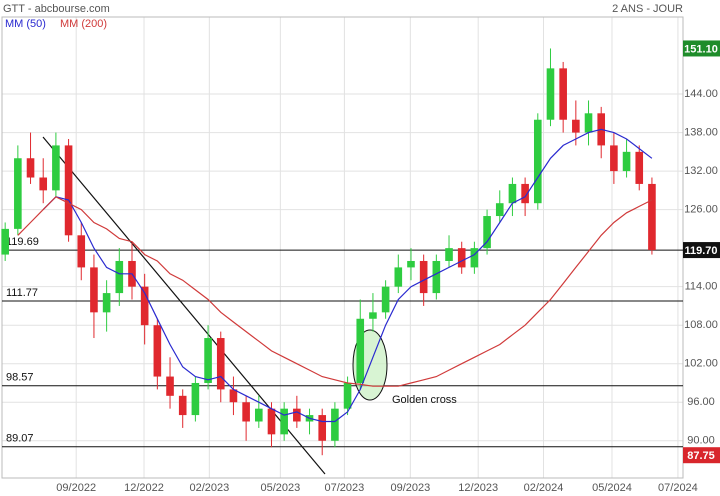 Image resolution: width=720 pixels, height=496 pixels. Describe the element at coordinates (701, 402) in the screenshot. I see `y-tick-label: 96.00` at that location.